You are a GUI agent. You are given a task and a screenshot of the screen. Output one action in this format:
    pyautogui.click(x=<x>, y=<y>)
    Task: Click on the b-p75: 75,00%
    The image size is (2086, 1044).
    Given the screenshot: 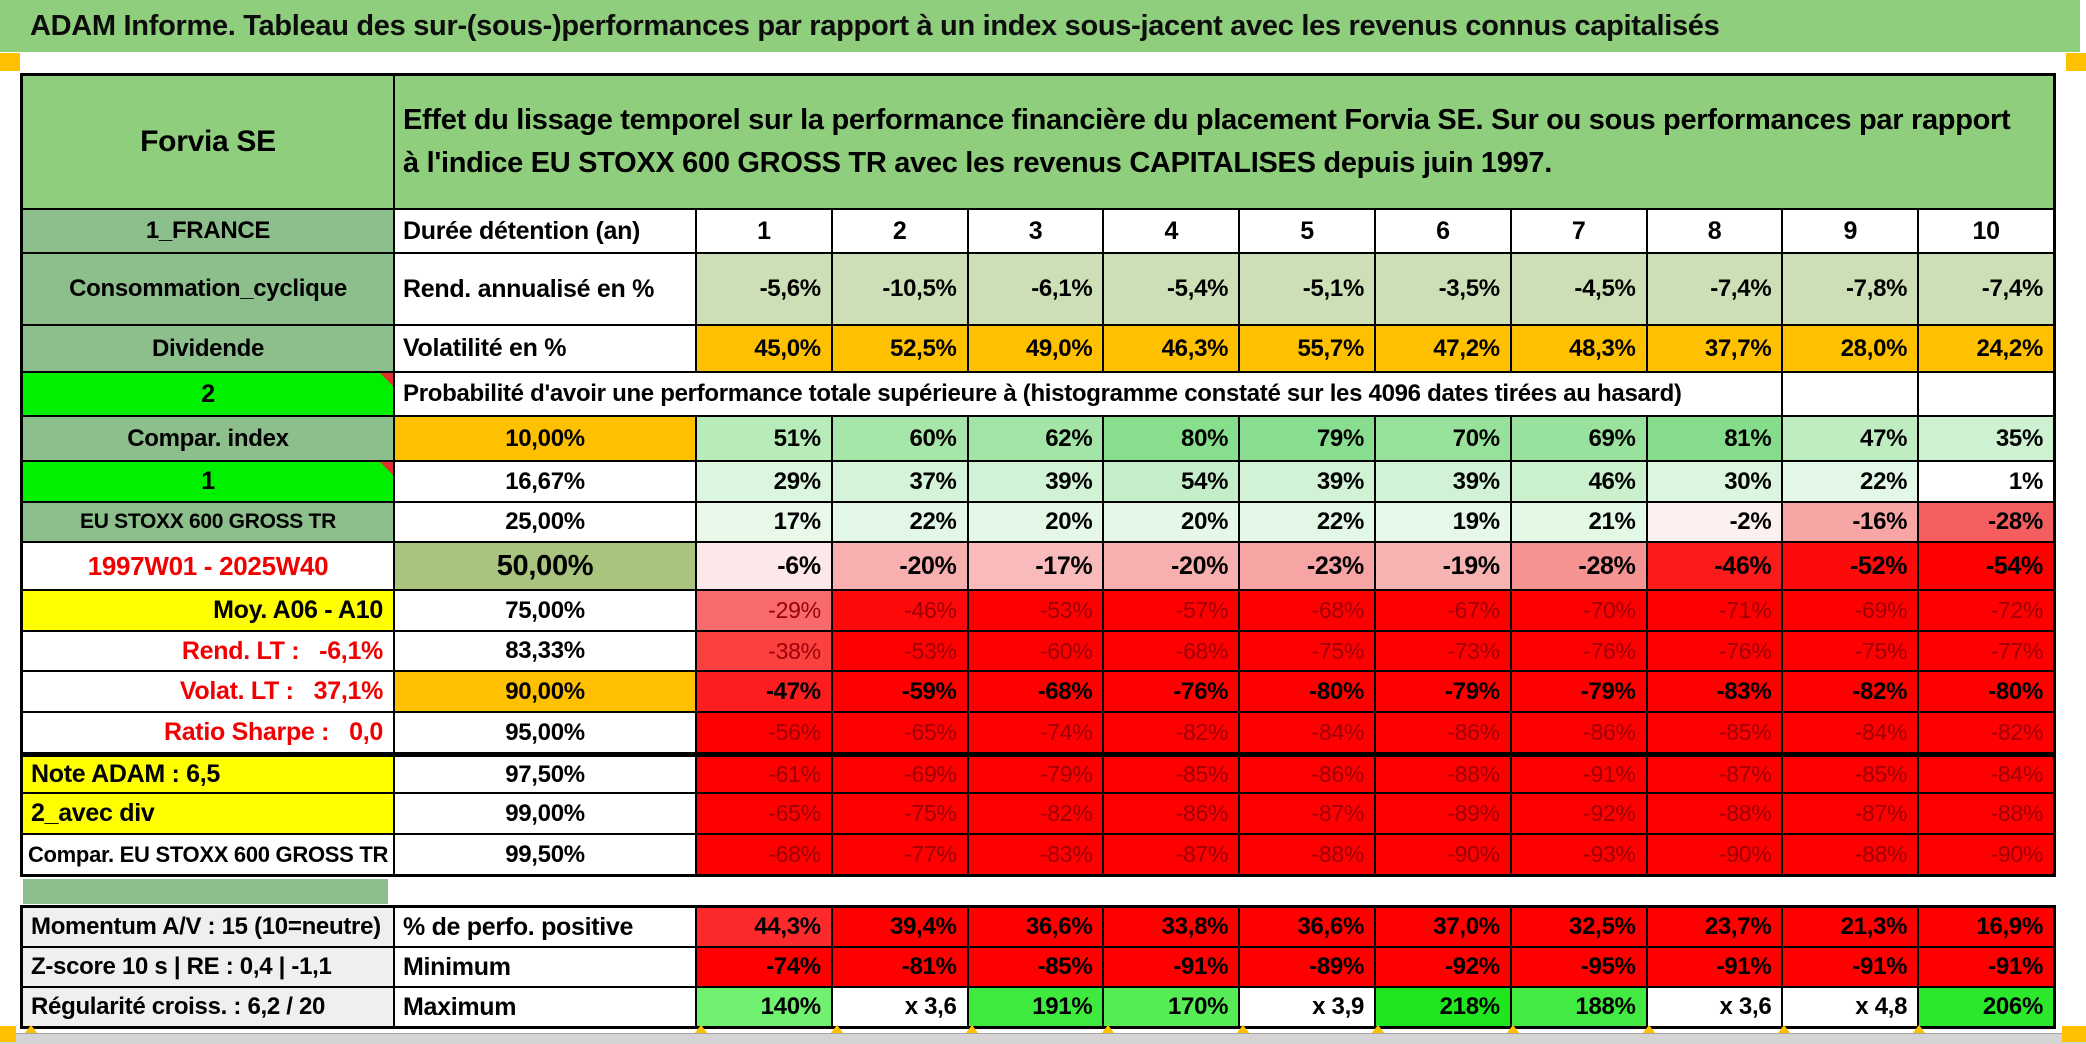 What is the action you would take?
    pyautogui.click(x=545, y=610)
    